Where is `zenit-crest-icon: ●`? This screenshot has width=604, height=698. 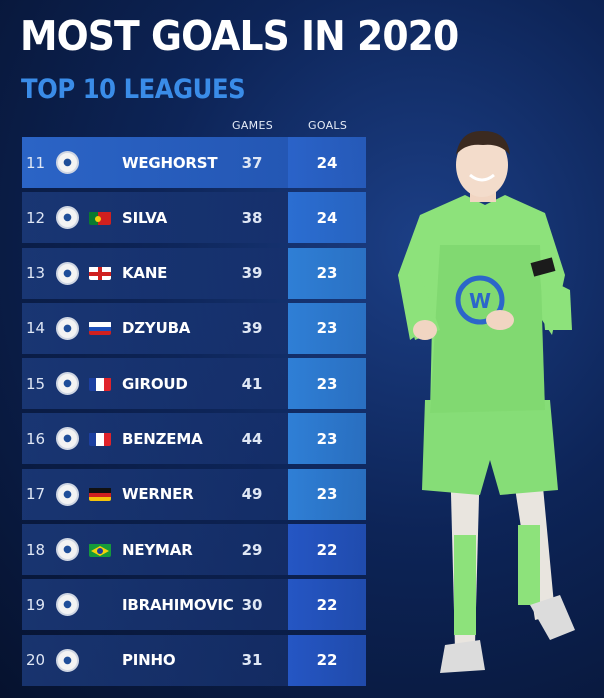 zenit-crest-icon: ● is located at coordinates (67, 328).